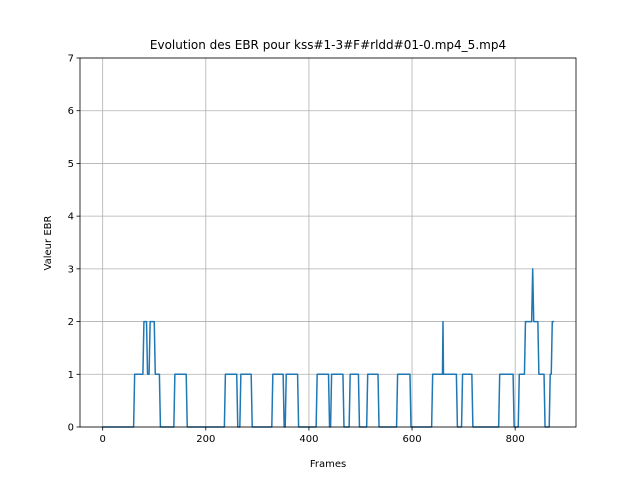  What do you see at coordinates (71, 217) in the screenshot?
I see `y-tick-label: 4` at bounding box center [71, 217].